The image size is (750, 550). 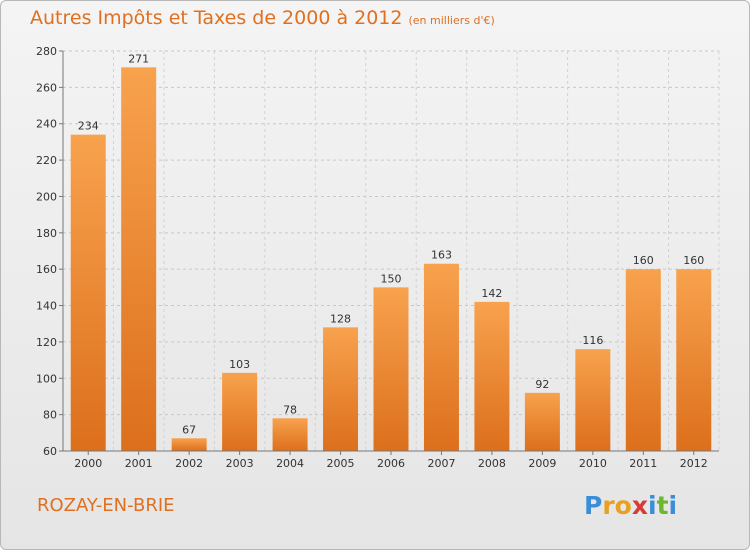 What do you see at coordinates (88, 463) in the screenshot?
I see `x-tick-label: 2000` at bounding box center [88, 463].